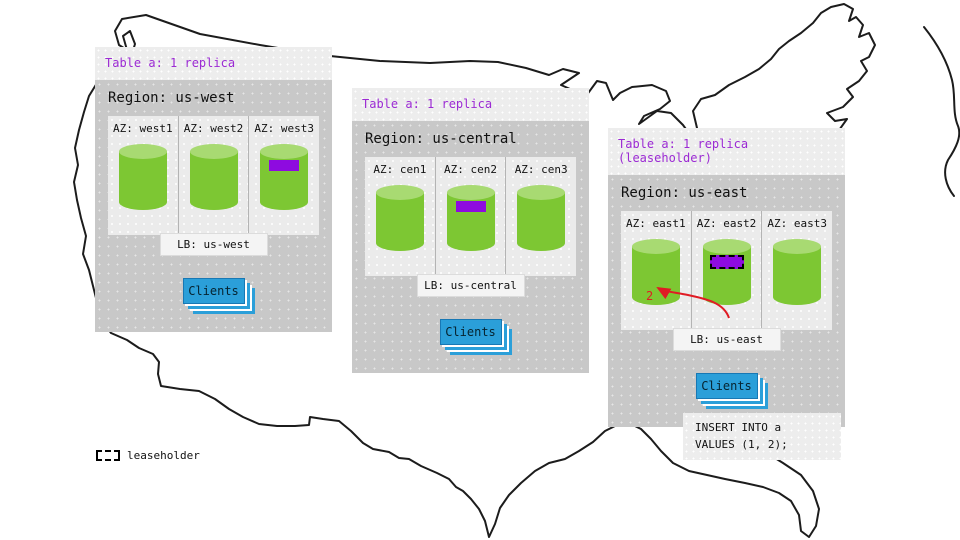  I want to click on clients-button-us-central: Clients, so click(470, 332).